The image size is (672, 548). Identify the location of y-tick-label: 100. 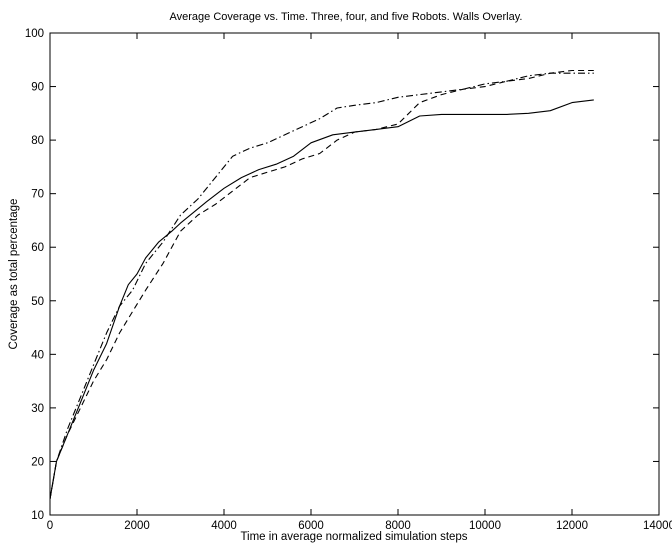
(34, 34).